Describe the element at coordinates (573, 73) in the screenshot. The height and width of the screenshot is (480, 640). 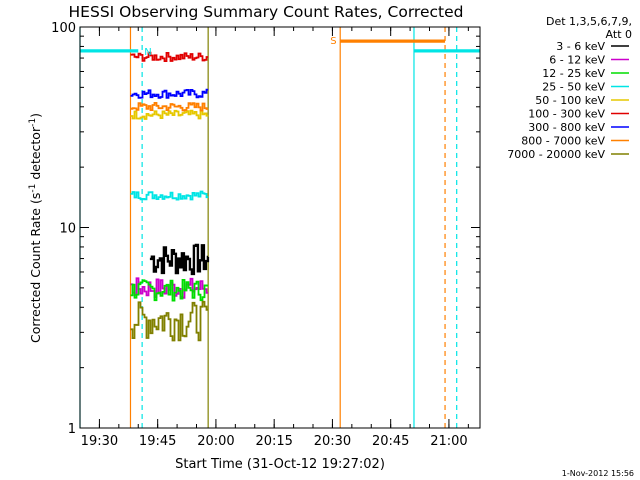
I see `legend-item-label: 12 - 25 keV` at that location.